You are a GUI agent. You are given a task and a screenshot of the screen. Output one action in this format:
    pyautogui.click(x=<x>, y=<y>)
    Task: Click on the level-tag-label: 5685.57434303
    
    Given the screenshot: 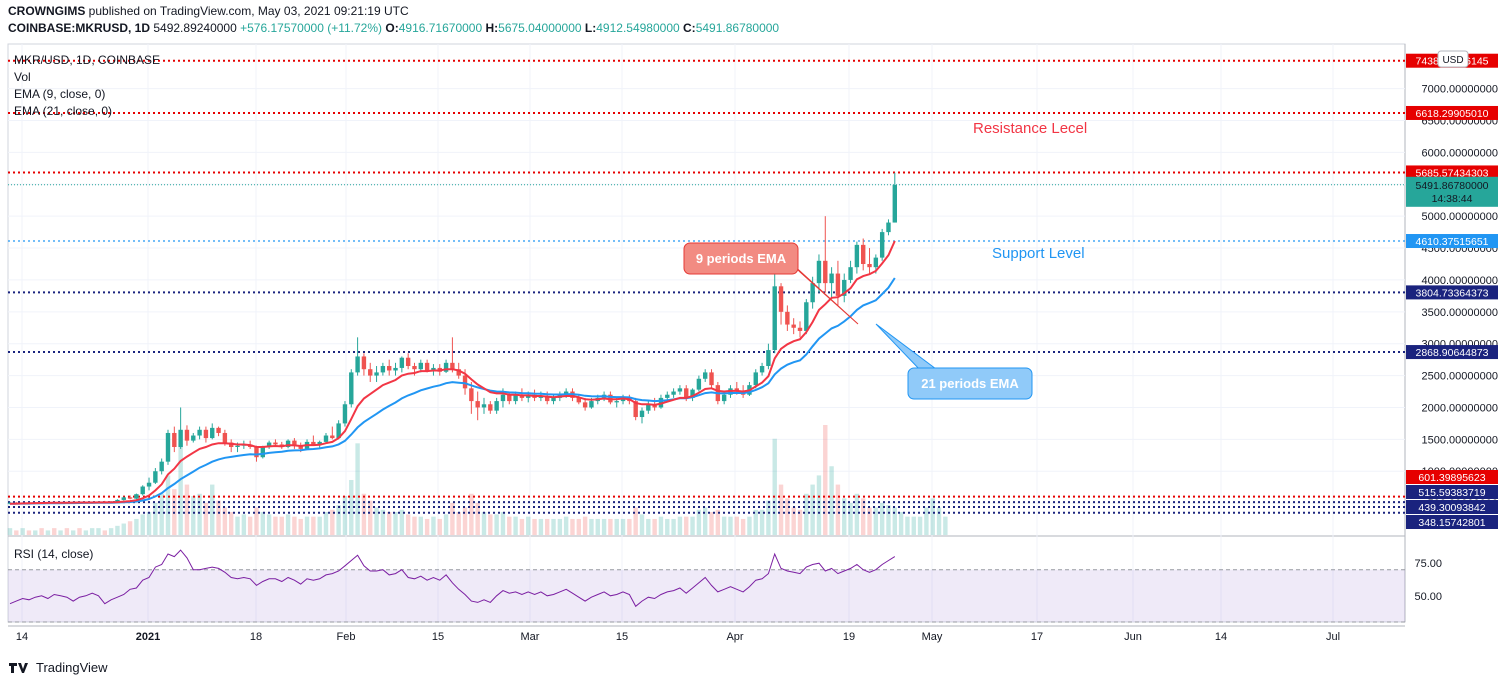 What is the action you would take?
    pyautogui.click(x=1452, y=173)
    